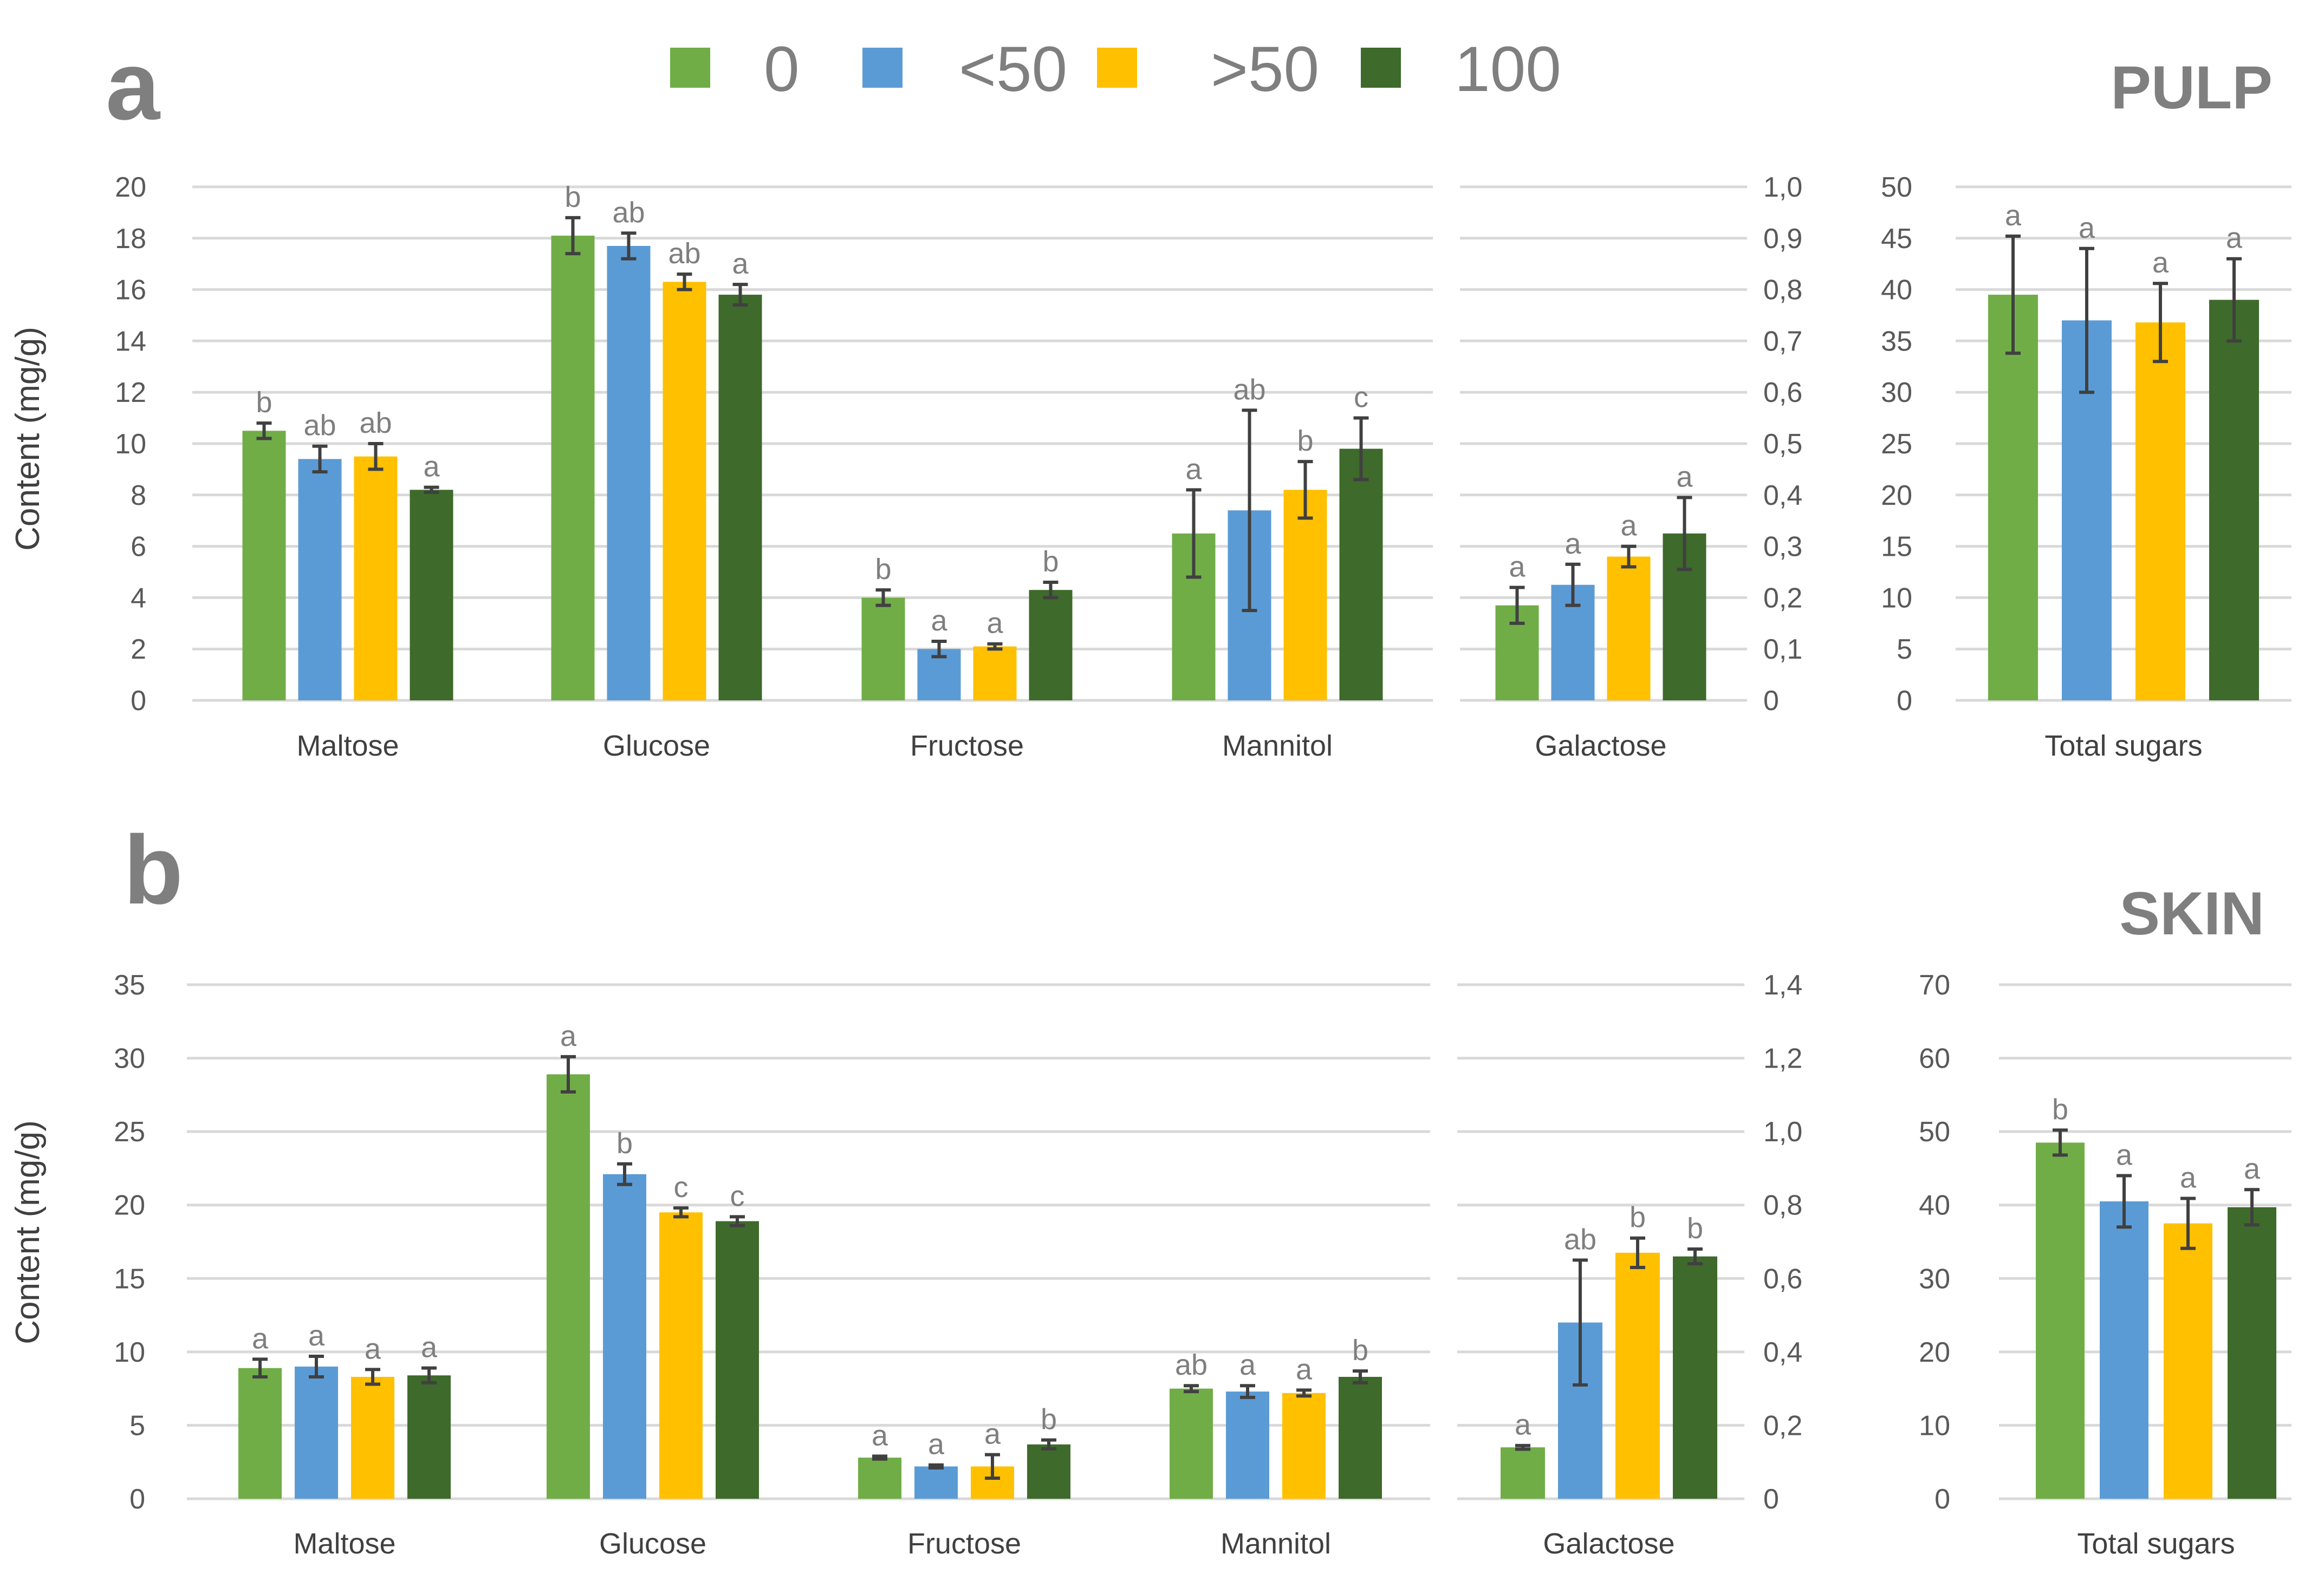  I want to click on category-label-galactose: Galactose, so click(1608, 1543).